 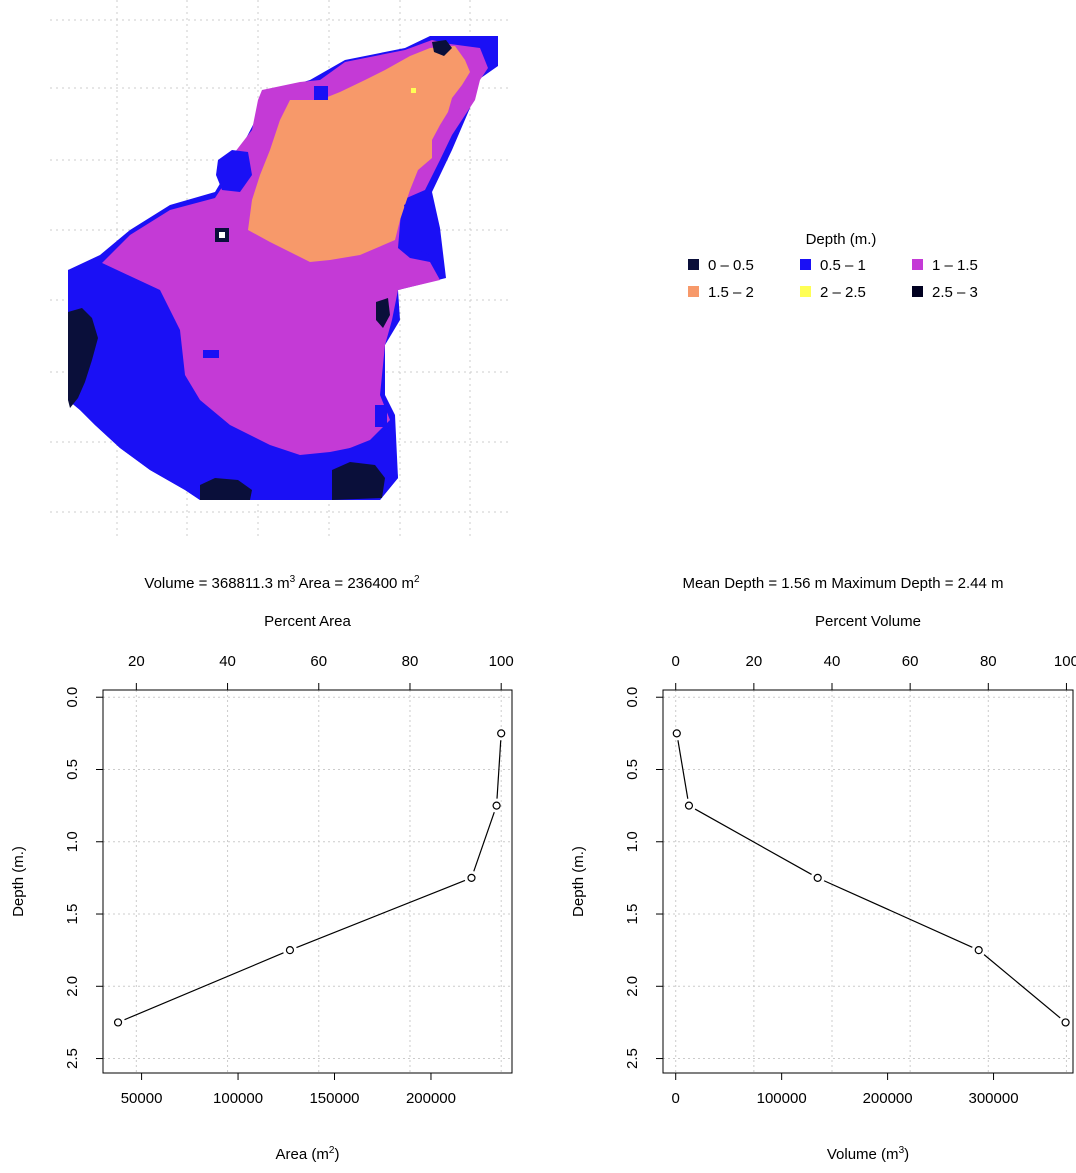 What do you see at coordinates (420, 225) in the screenshot?
I see `zone-0.5-1-ne` at bounding box center [420, 225].